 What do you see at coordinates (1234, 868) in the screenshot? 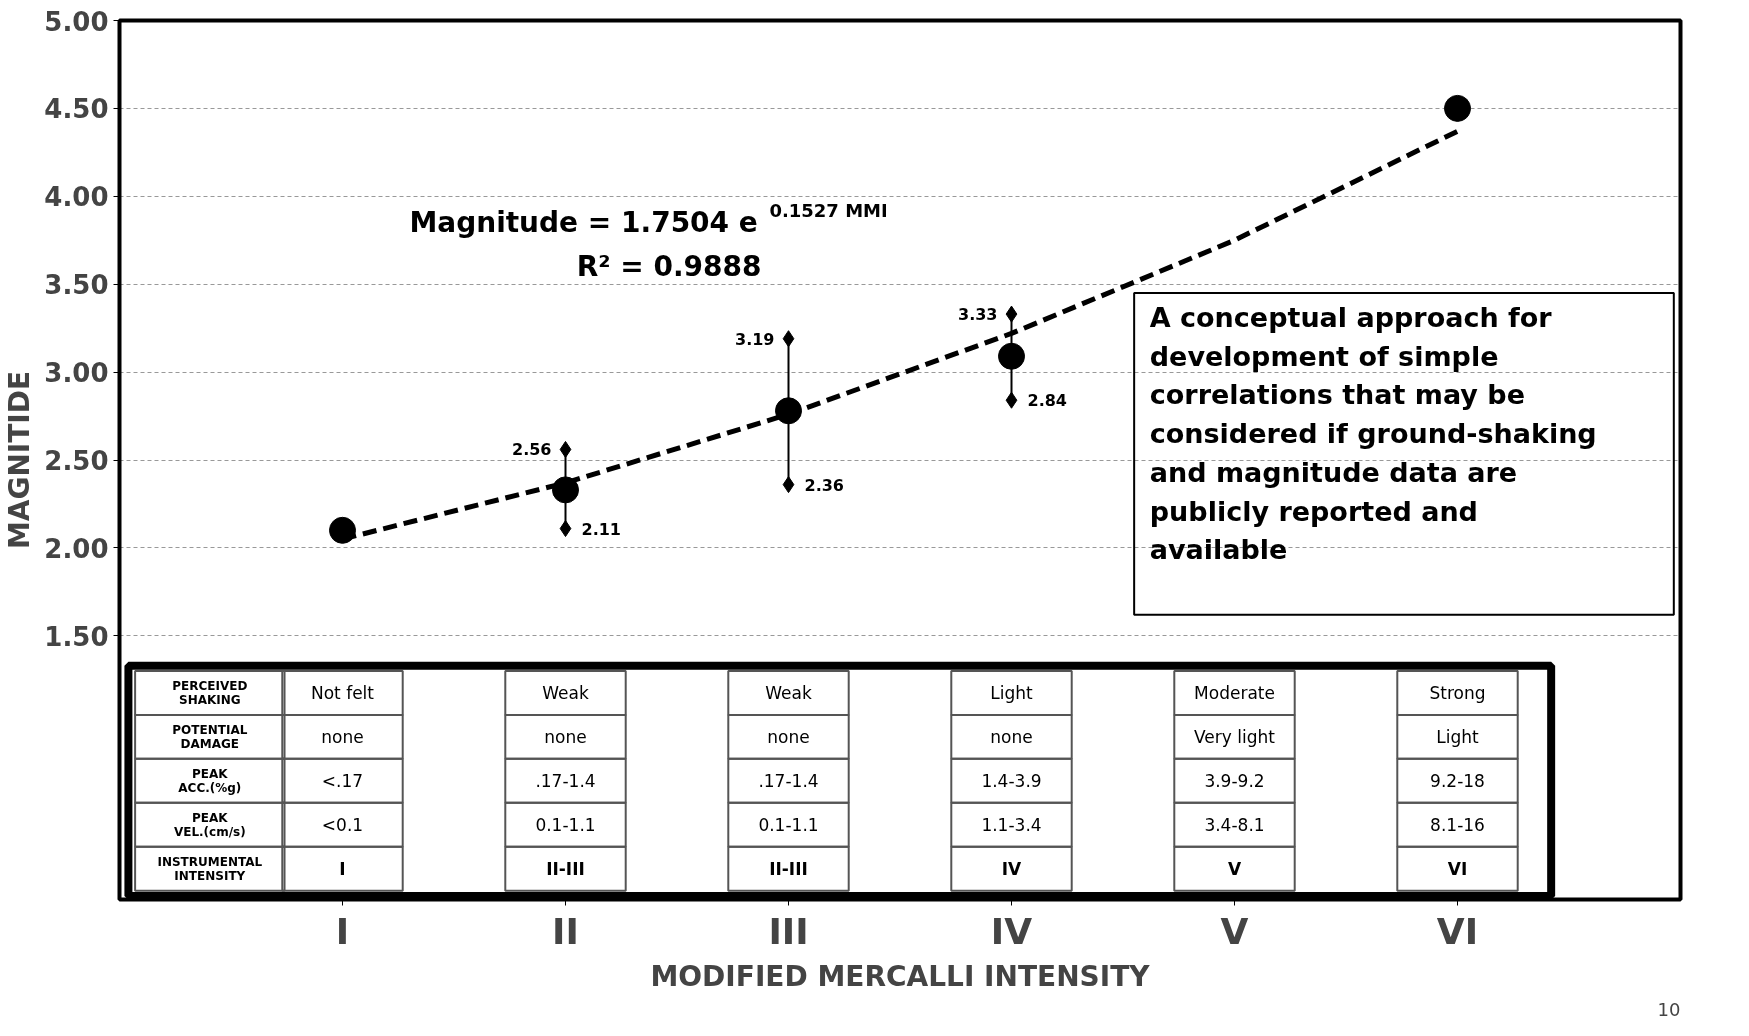
I see `annotation: V` at bounding box center [1234, 868].